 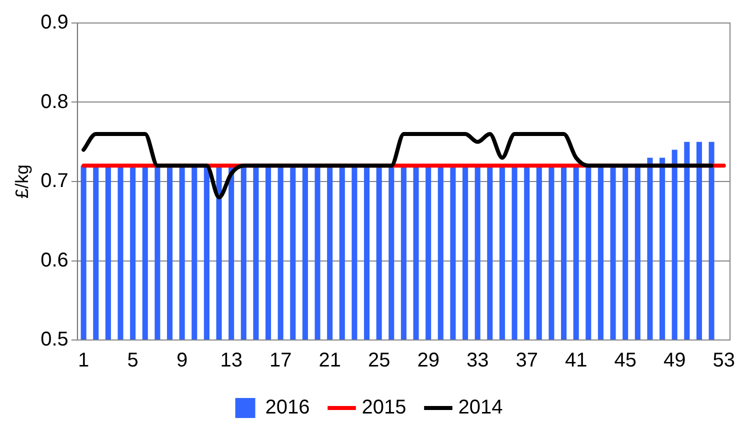 What do you see at coordinates (84, 361) in the screenshot?
I see `x-tick-label: 1` at bounding box center [84, 361].